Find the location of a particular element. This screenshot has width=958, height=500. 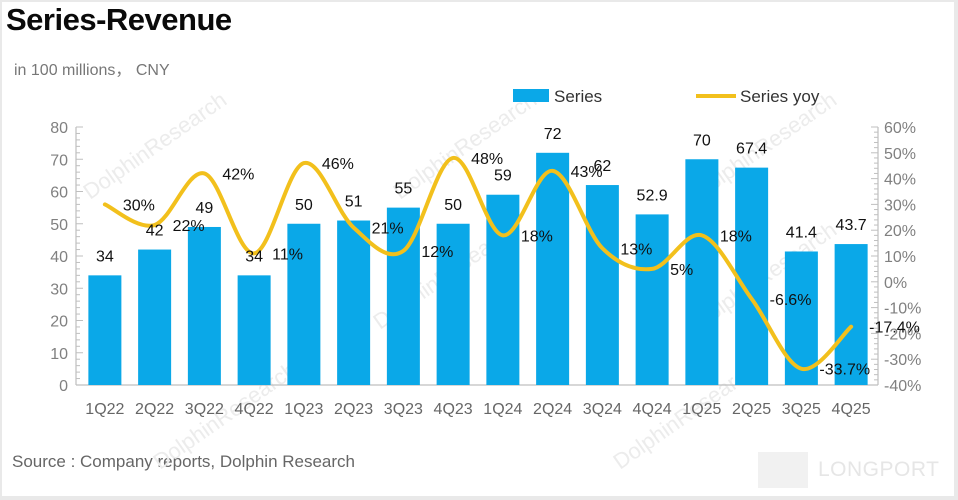

bar-2Q24 is located at coordinates (553, 268).